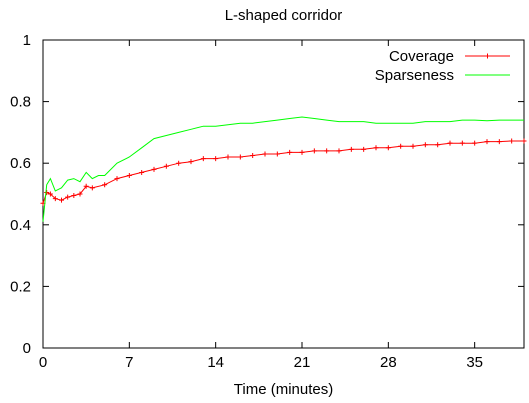 The image size is (529, 403). I want to click on x-tick-label: 35, so click(474, 362).